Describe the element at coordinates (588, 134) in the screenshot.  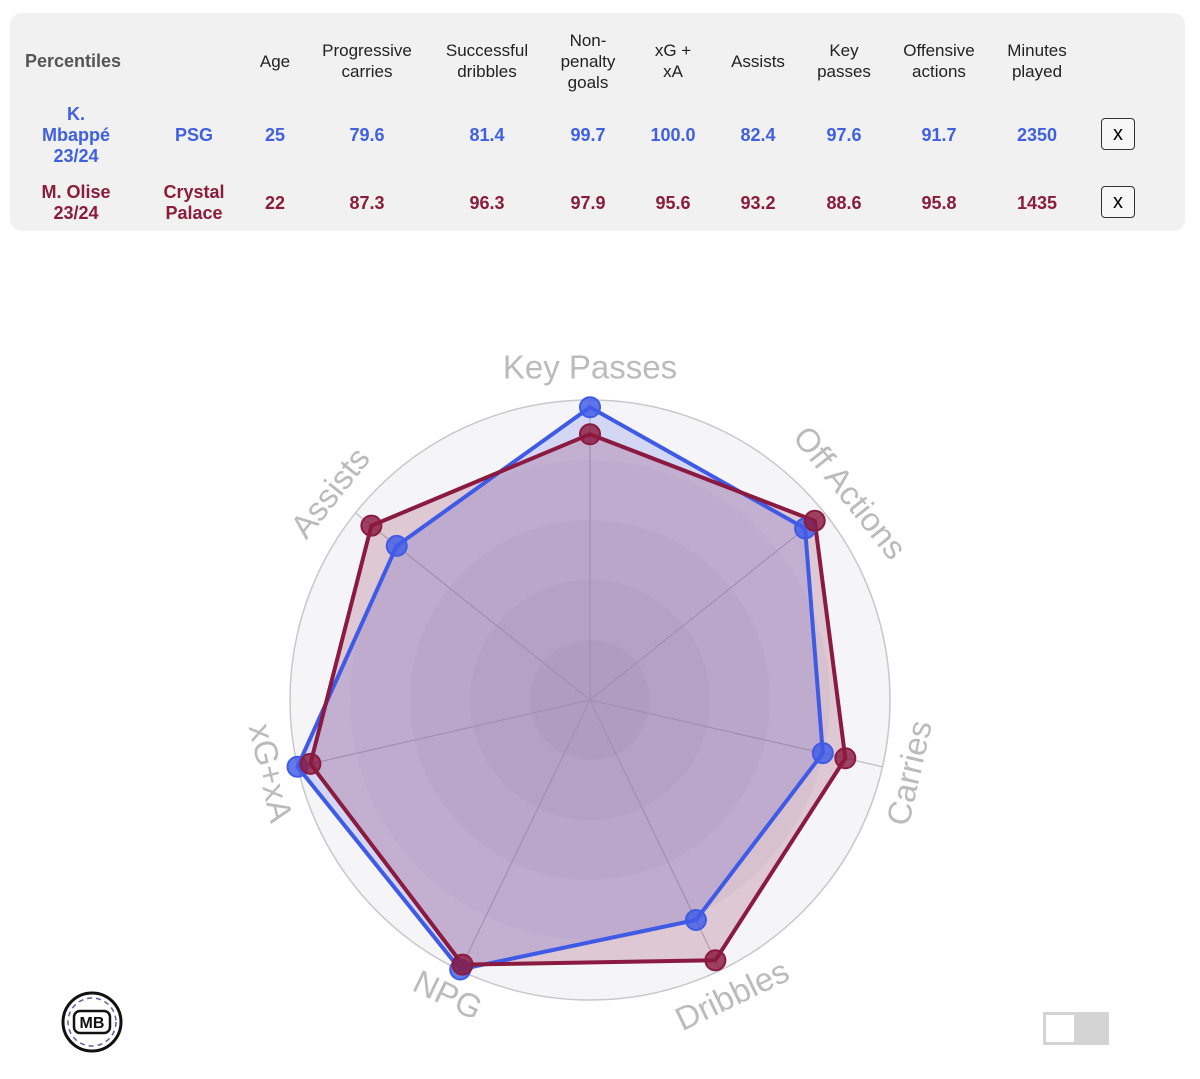
I see `stat-value: 99.7` at that location.